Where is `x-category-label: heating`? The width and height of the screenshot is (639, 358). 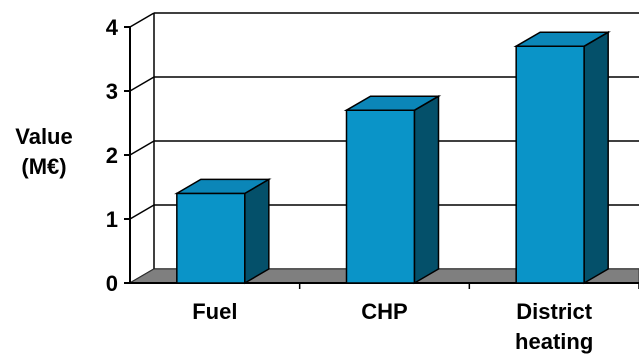
x-category-label: heating is located at coordinates (554, 341).